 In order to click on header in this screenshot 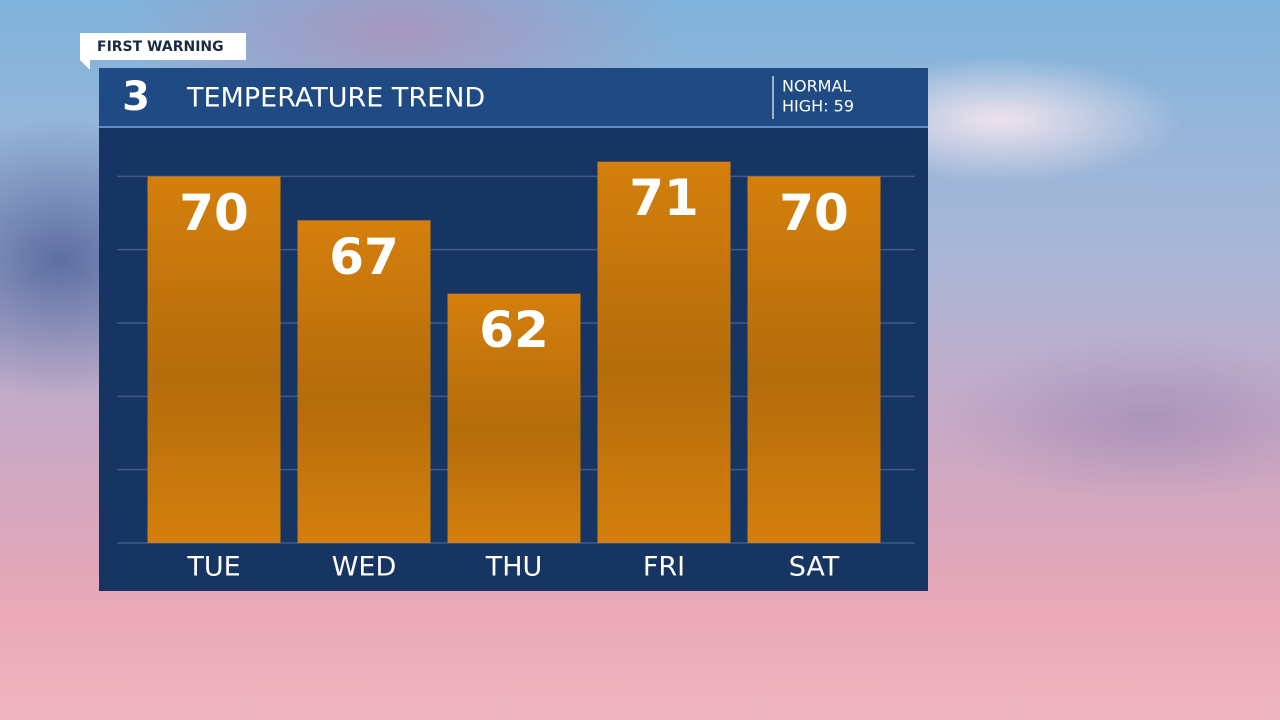, I will do `click(513, 97)`.